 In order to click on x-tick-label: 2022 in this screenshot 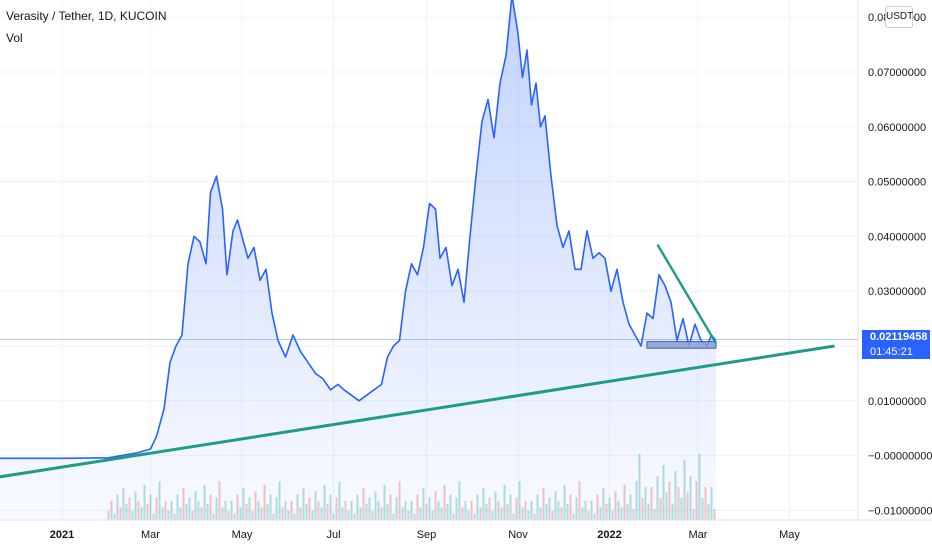, I will do `click(609, 535)`.